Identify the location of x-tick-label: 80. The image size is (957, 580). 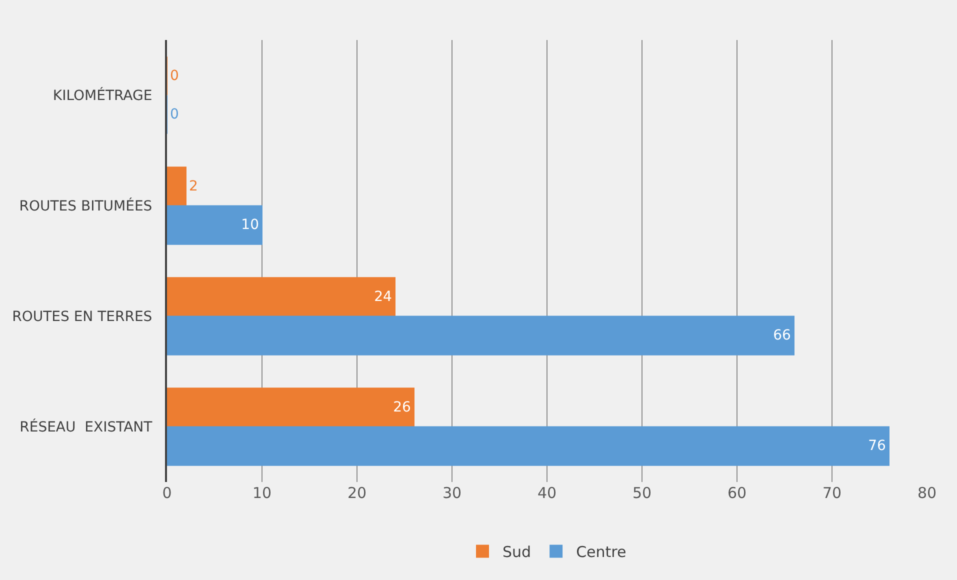
(927, 493).